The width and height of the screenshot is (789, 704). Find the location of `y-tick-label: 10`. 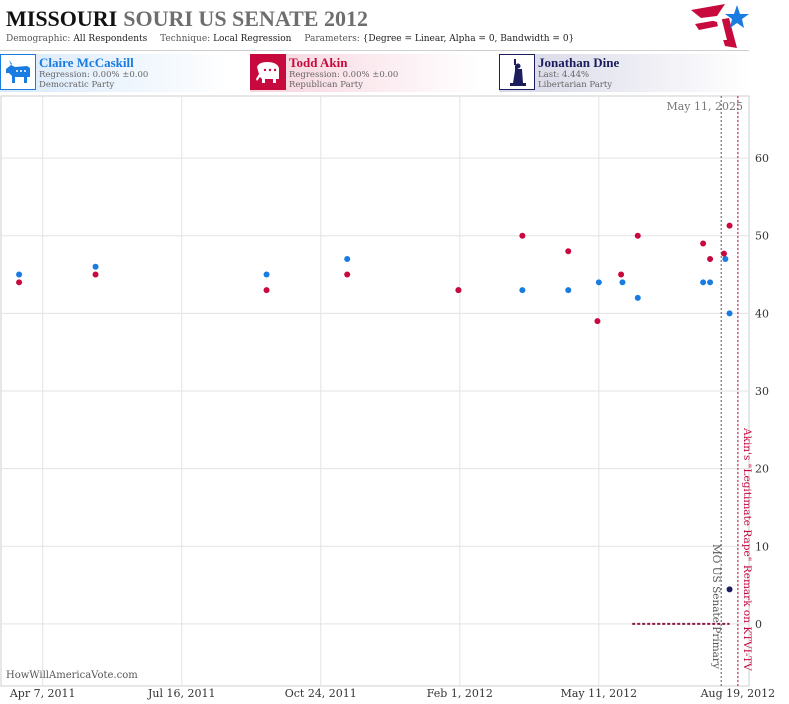

y-tick-label: 10 is located at coordinates (762, 546).